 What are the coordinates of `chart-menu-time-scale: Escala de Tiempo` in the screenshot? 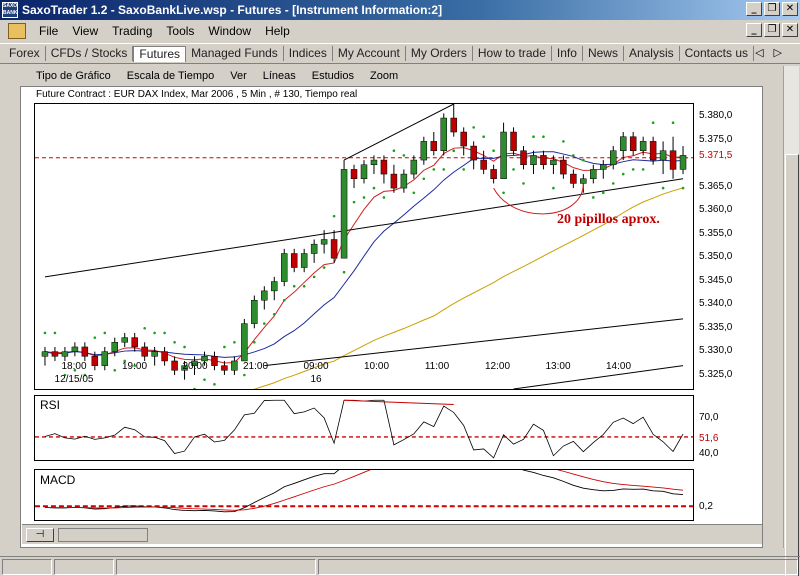 It's located at (170, 76).